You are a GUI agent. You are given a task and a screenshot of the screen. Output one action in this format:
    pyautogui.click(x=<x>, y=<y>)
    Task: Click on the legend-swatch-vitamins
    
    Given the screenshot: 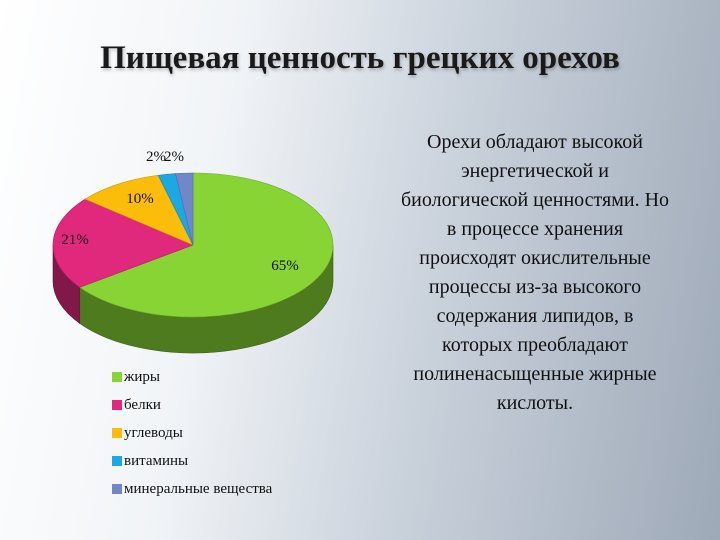 What is the action you would take?
    pyautogui.click(x=117, y=461)
    